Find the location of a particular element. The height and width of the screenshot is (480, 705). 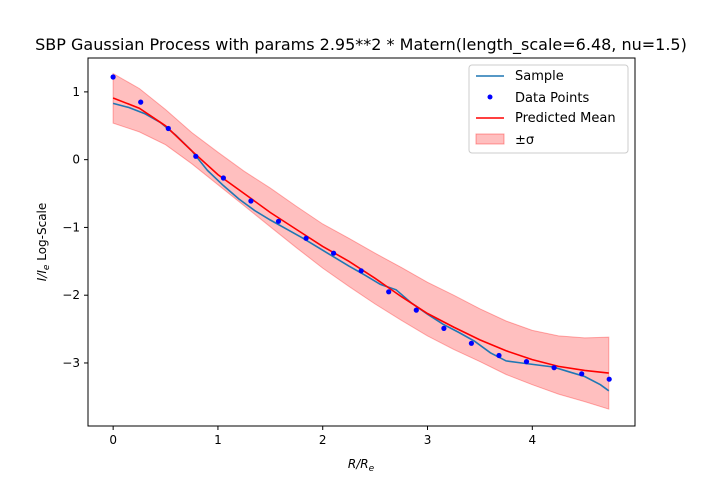

x-tick-label: 2 is located at coordinates (323, 440).